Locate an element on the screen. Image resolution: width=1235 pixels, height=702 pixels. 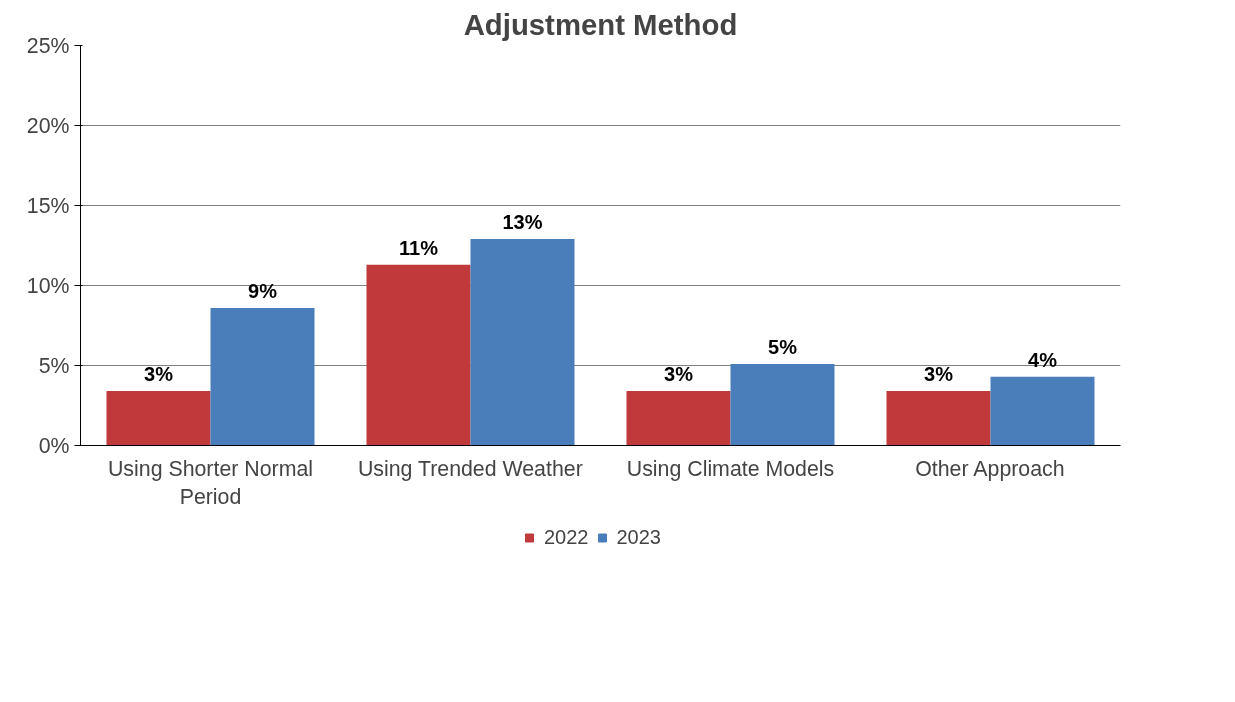
data-label: 9% is located at coordinates (263, 290).